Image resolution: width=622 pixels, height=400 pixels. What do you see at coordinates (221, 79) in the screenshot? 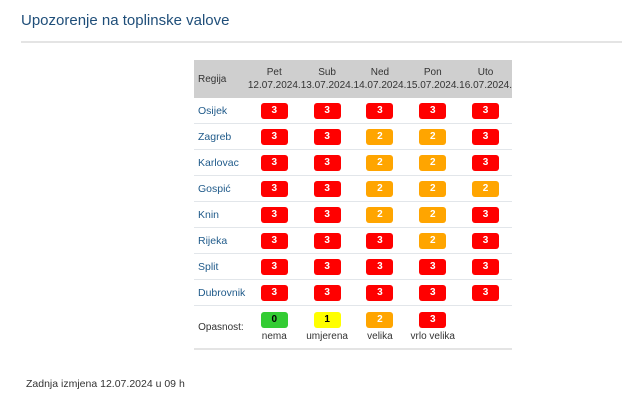
I see `region-column-header: Regija` at bounding box center [221, 79].